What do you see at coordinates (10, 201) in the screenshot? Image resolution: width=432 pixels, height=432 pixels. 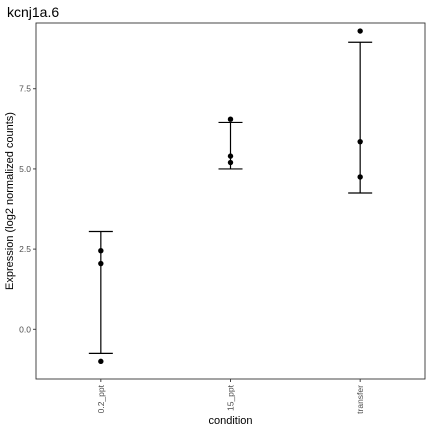 I see `y-axis-title: Expression (log2 normalized counts)` at bounding box center [10, 201].